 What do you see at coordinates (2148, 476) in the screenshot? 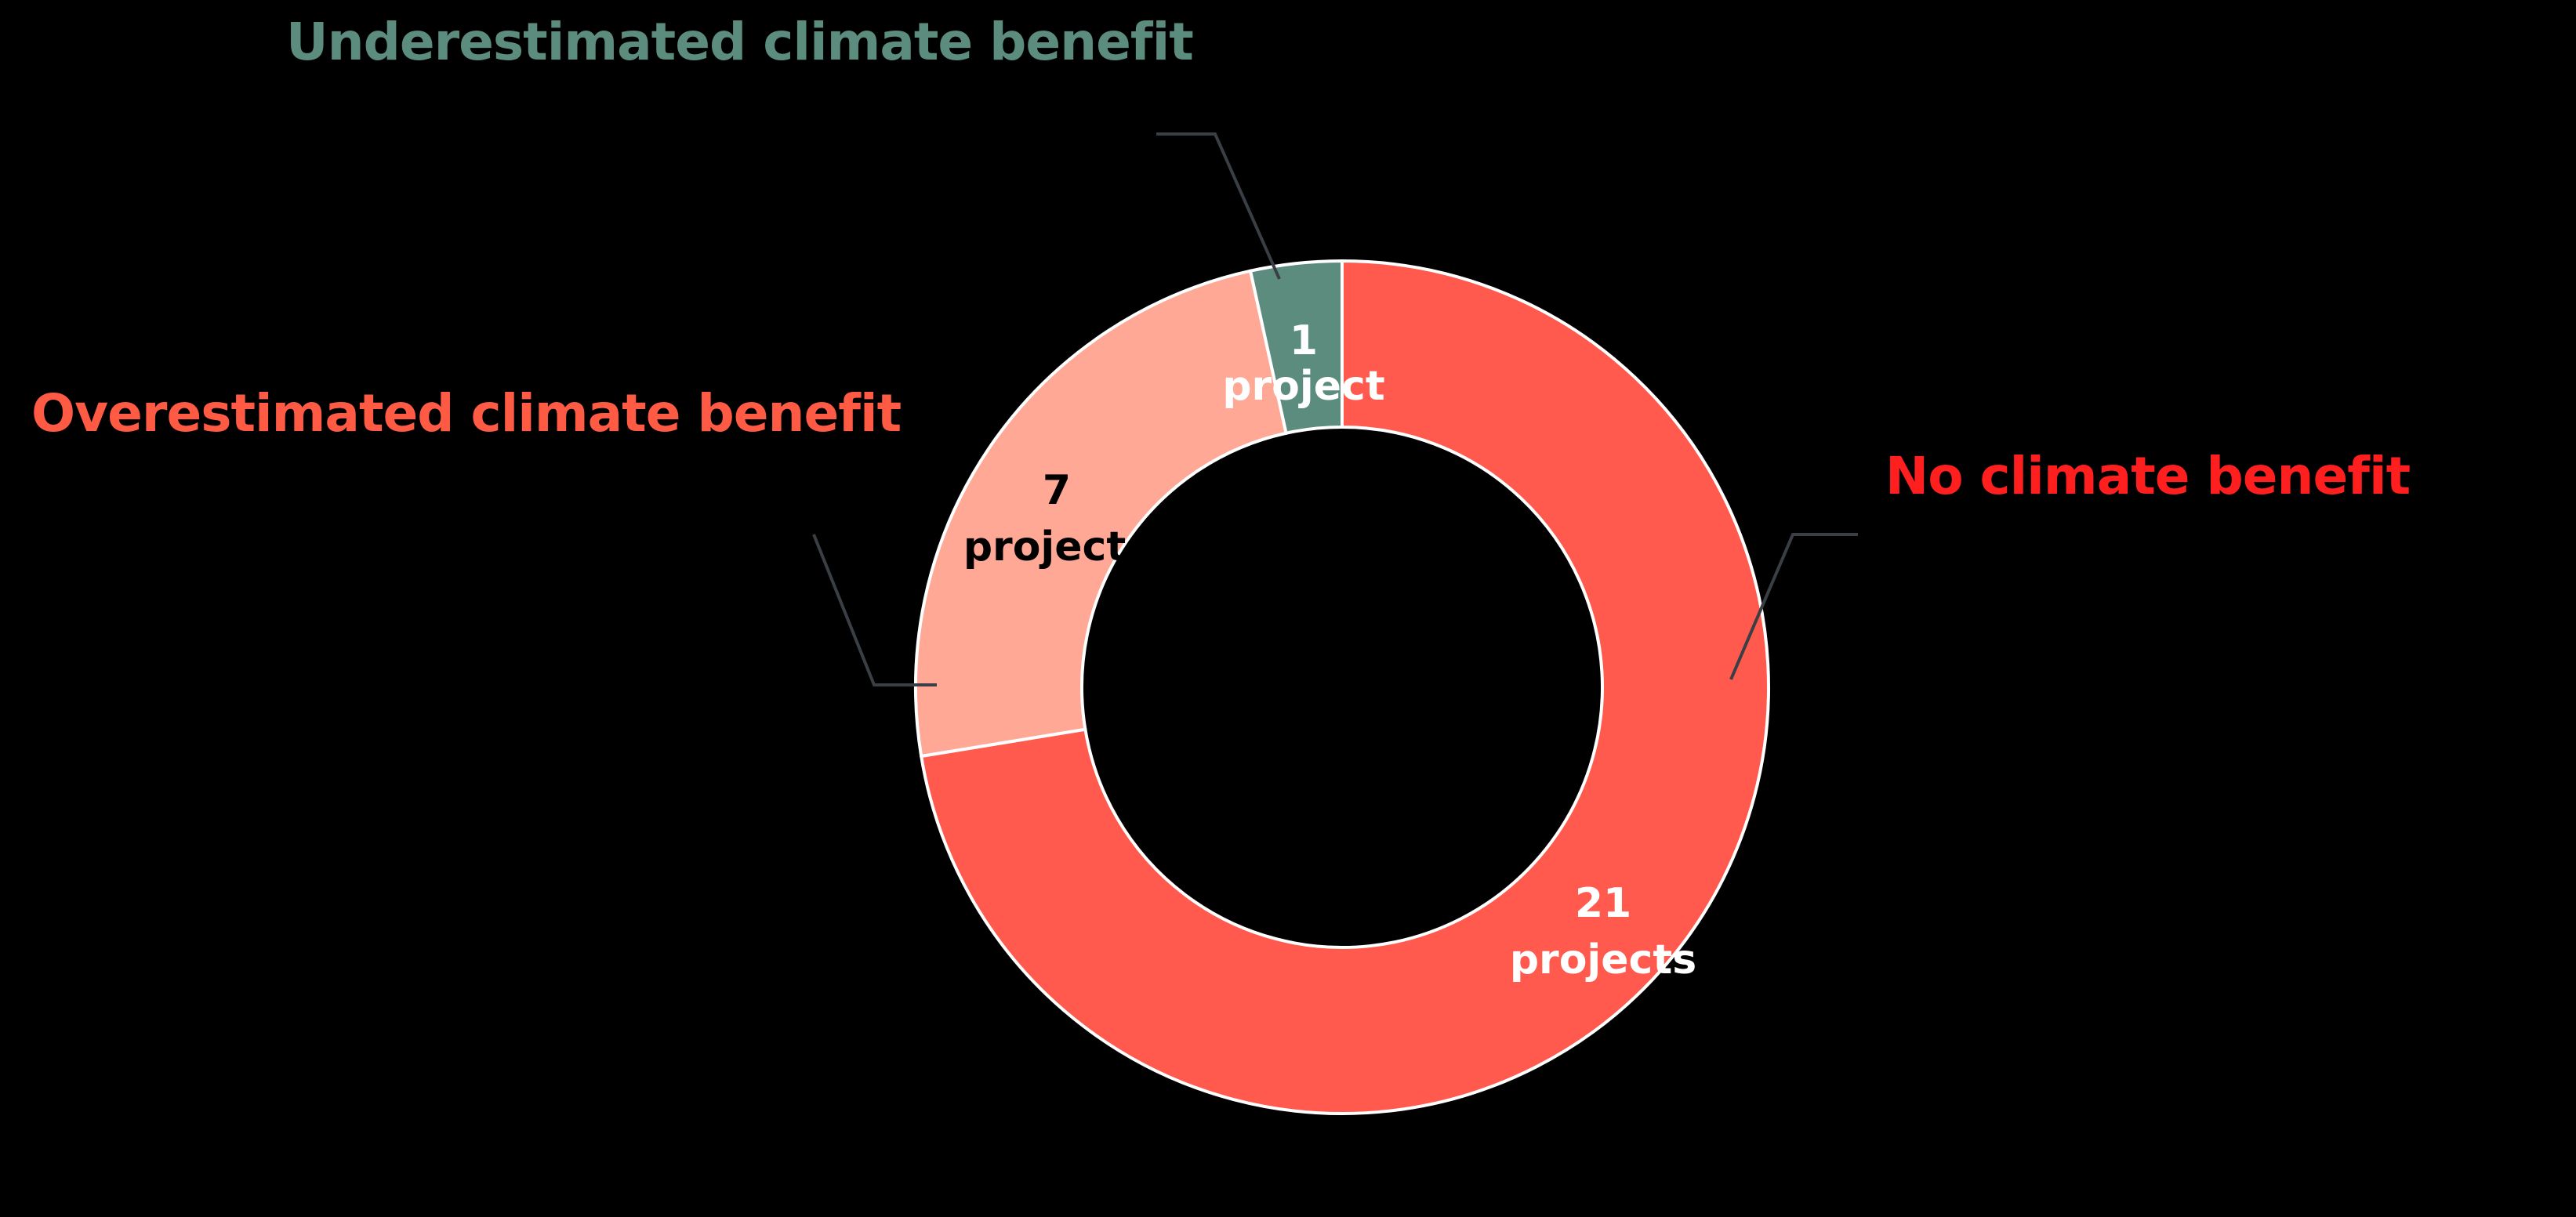
I see `category-label-no-climate-benefit: No climate benefit` at bounding box center [2148, 476].